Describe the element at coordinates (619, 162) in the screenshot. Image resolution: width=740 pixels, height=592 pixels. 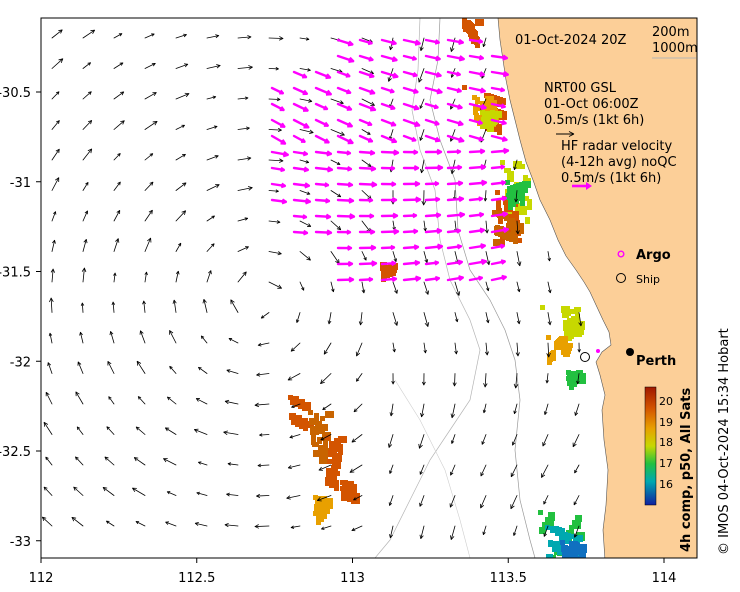
I see `radar-label-2: (4-12h avg) noQC` at that location.